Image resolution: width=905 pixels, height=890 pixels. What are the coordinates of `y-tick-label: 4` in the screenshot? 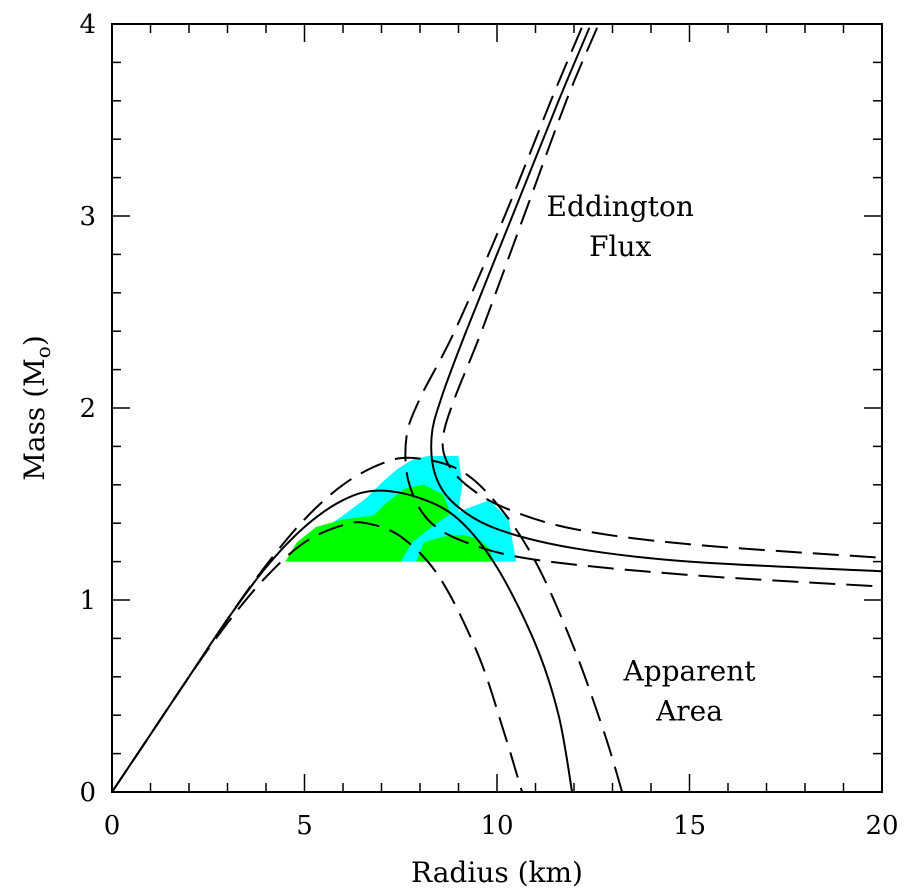 It's located at (87, 25).